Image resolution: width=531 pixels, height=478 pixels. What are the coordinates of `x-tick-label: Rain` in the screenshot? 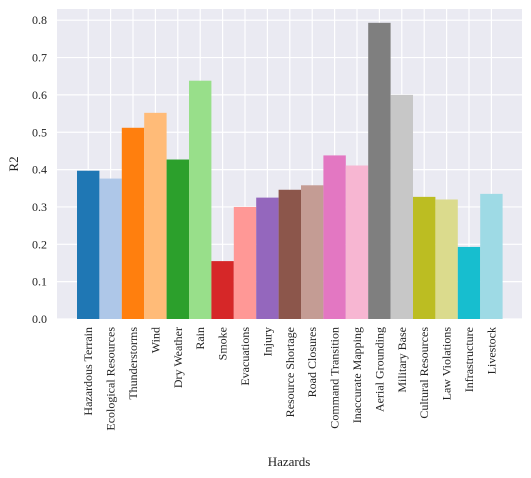 It's located at (200, 338).